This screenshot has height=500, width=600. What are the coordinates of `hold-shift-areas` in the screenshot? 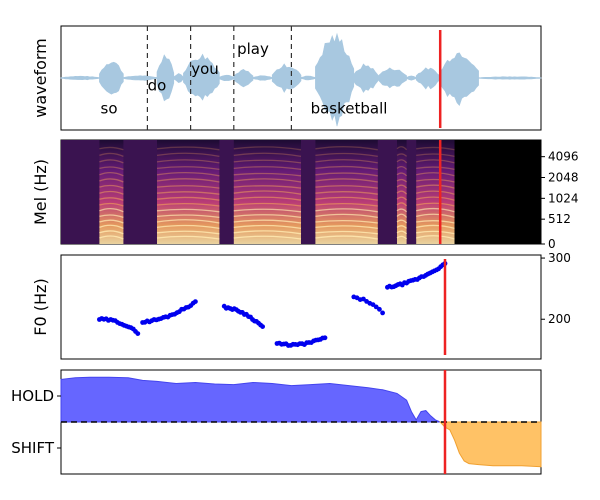 It's located at (301, 422).